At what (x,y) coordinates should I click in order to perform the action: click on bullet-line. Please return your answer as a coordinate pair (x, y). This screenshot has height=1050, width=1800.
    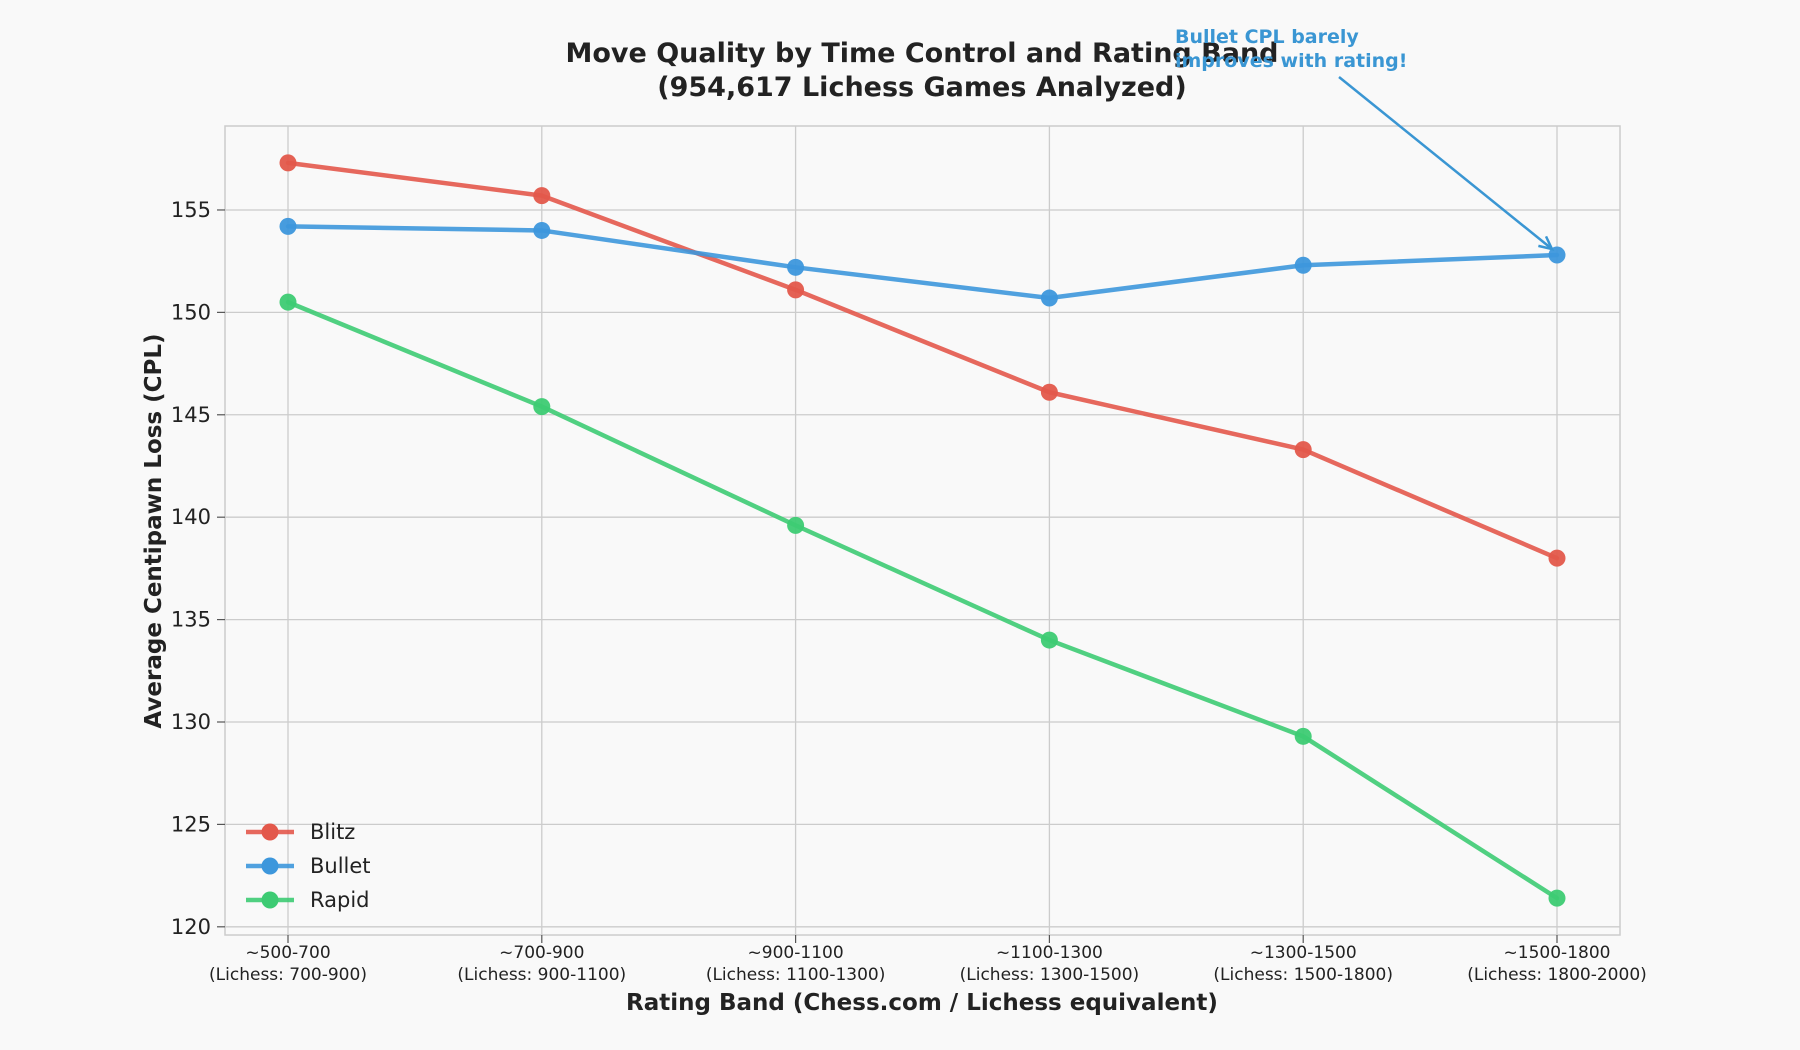
    Looking at the image, I should click on (922, 262).